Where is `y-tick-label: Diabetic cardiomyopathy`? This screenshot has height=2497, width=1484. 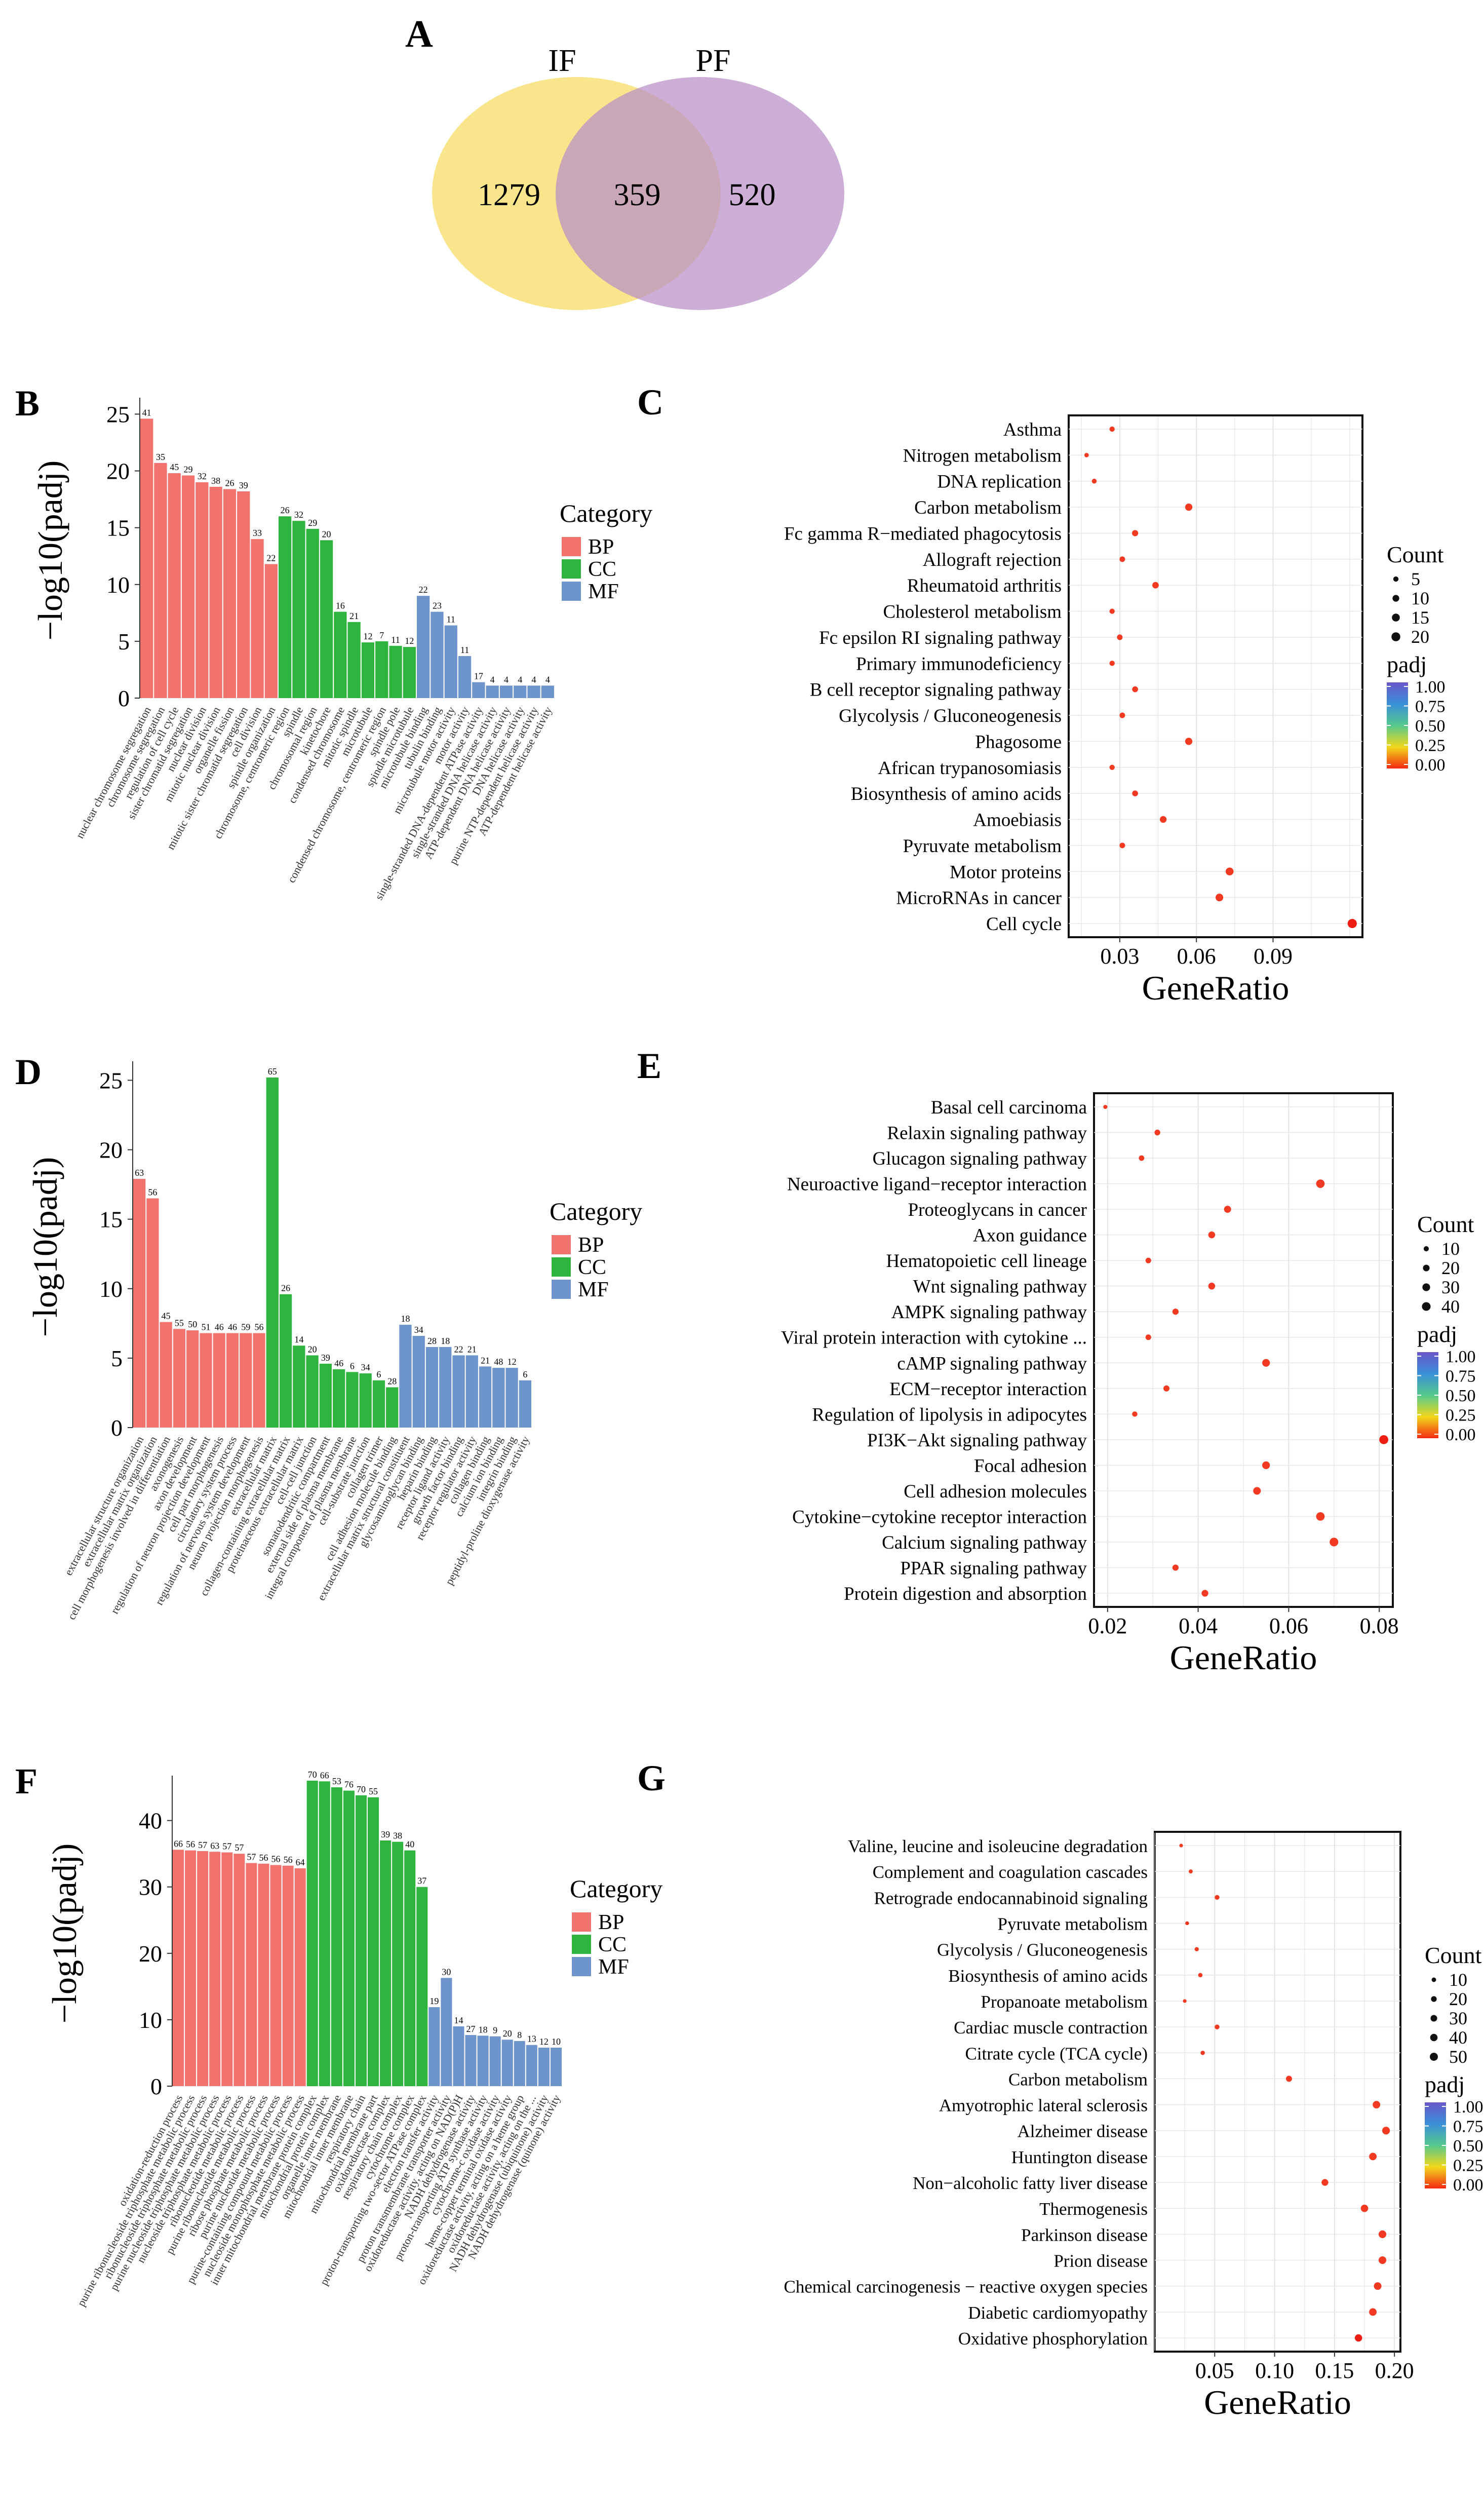 y-tick-label: Diabetic cardiomyopathy is located at coordinates (1058, 2313).